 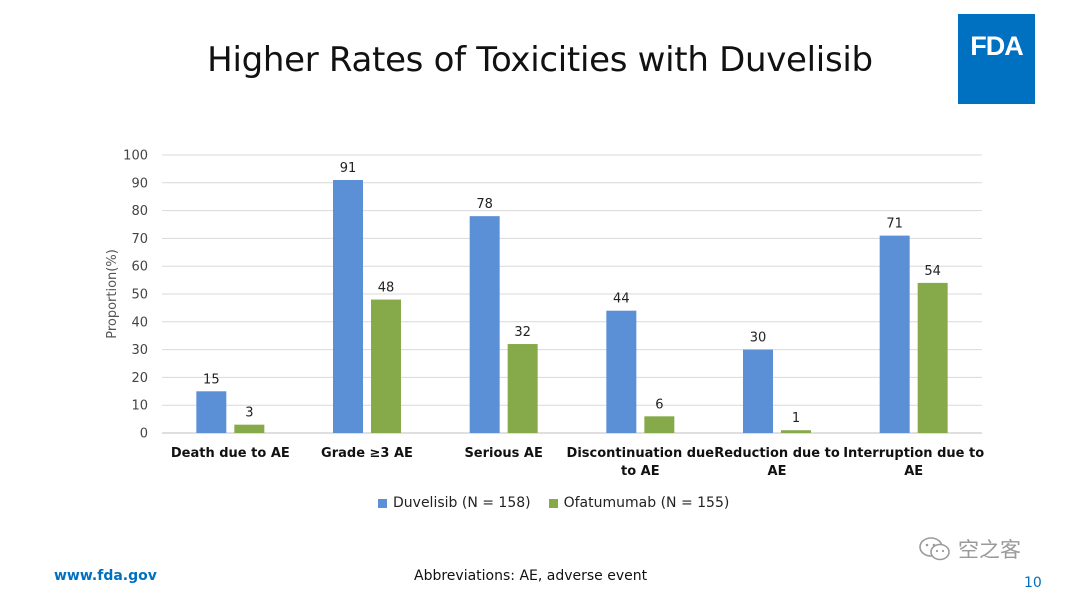 What do you see at coordinates (531, 576) in the screenshot?
I see `abbreviations-footnote: Abbreviations: AE, adverse event` at bounding box center [531, 576].